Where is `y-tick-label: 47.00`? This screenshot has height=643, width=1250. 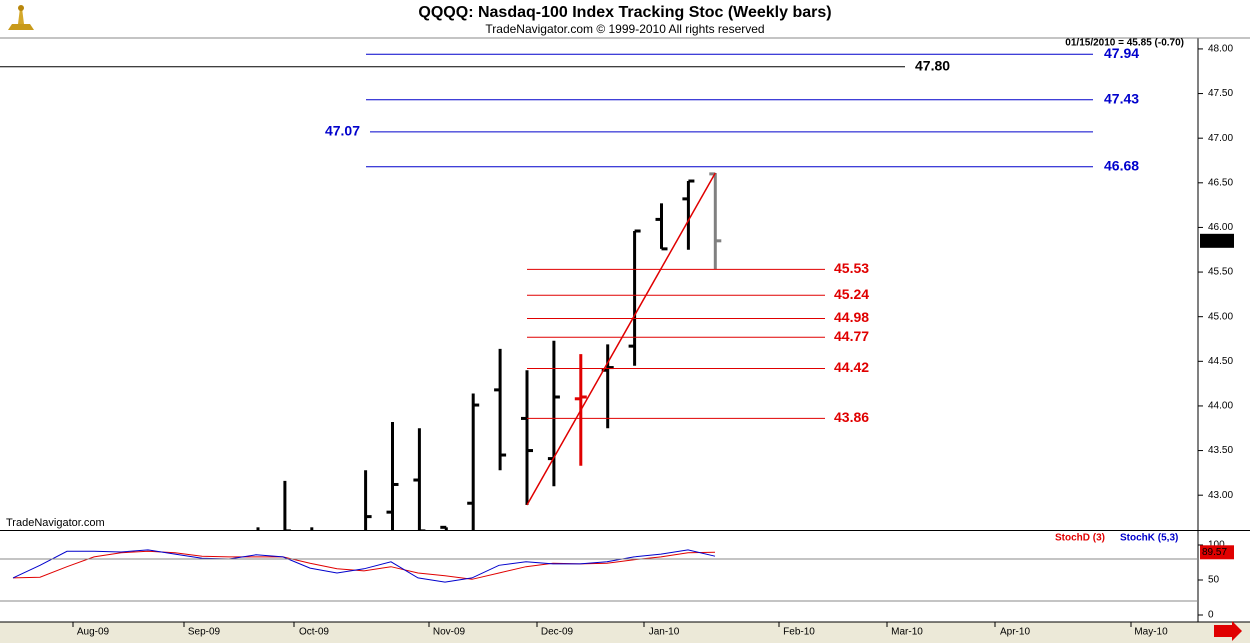
y-tick-label: 47.00 is located at coordinates (1220, 138).